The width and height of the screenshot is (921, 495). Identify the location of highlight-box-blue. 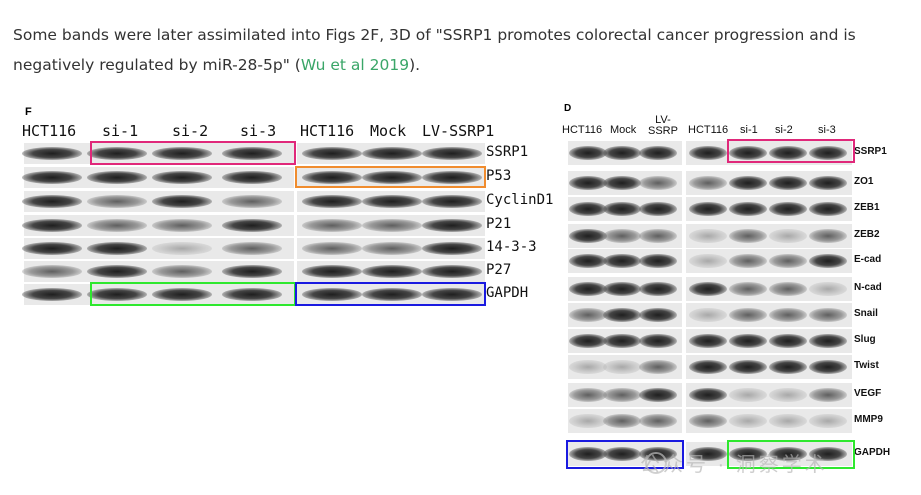
(390, 294).